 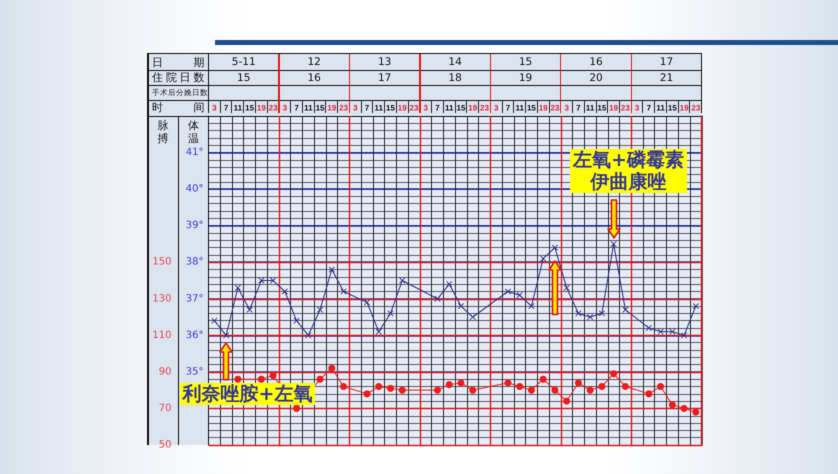 What do you see at coordinates (165, 445) in the screenshot?
I see `y2-tick-label: 50` at bounding box center [165, 445].